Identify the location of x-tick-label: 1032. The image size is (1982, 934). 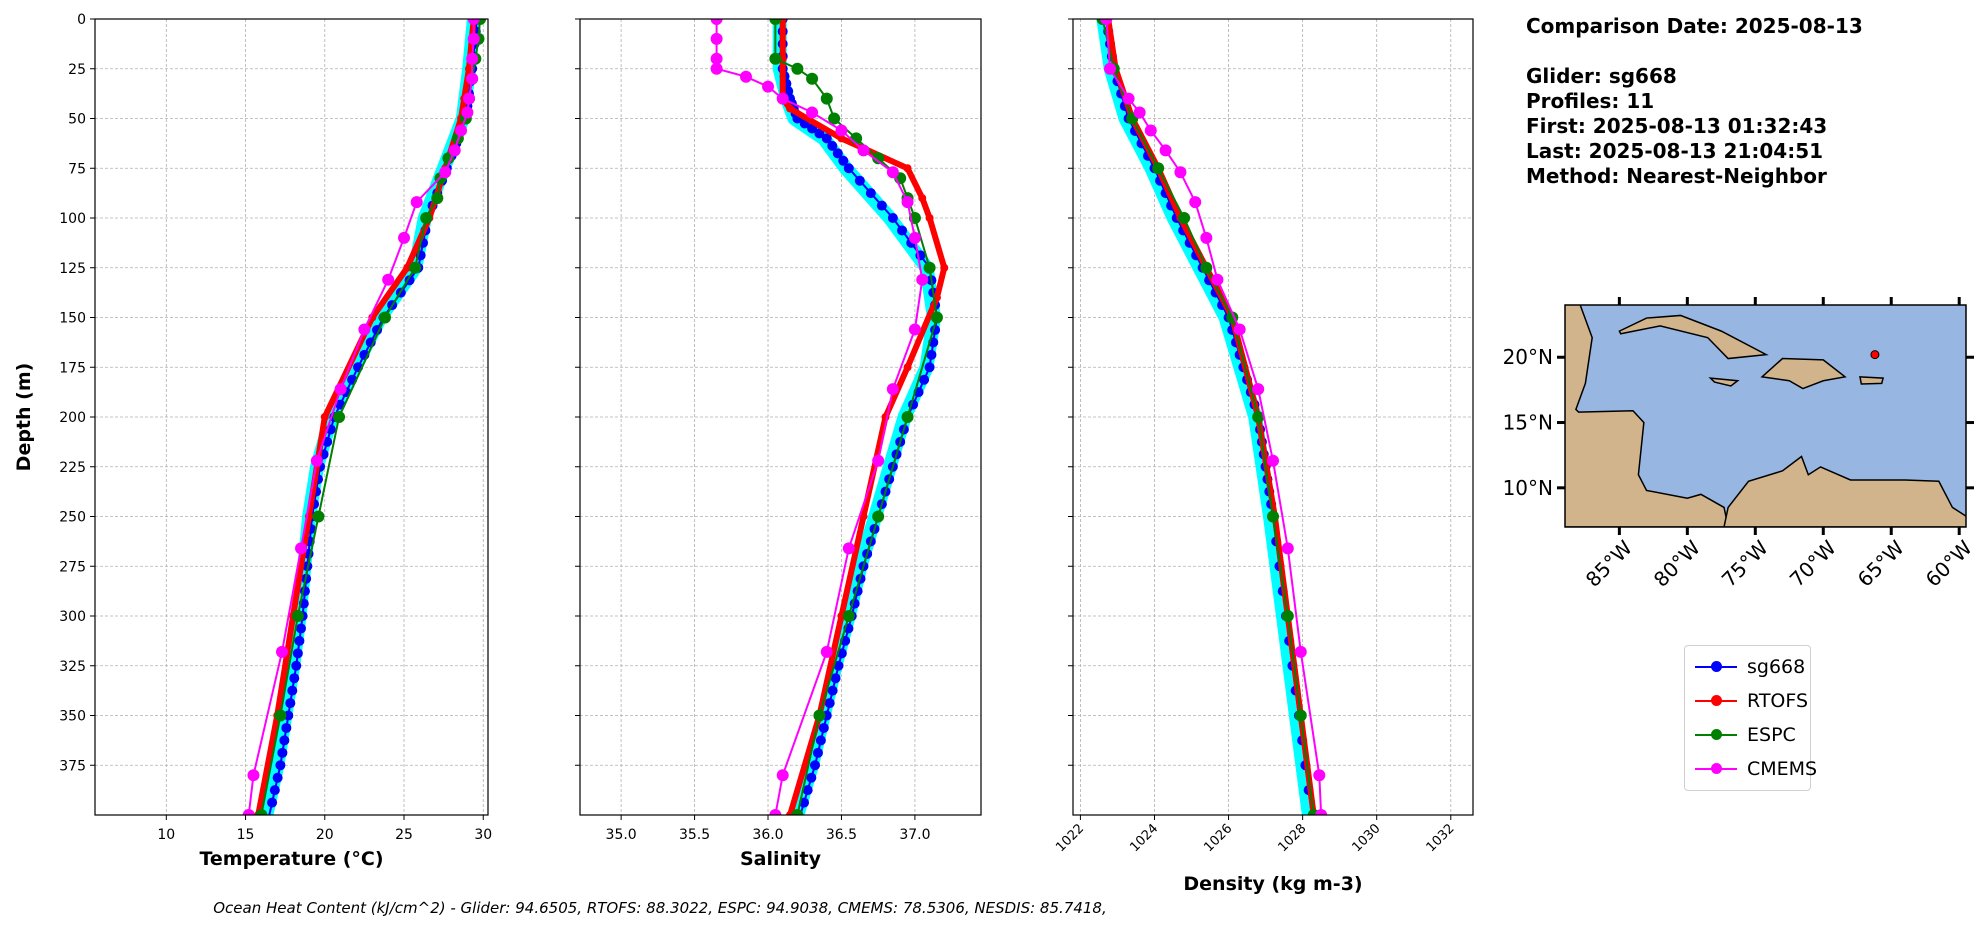
(1441, 838).